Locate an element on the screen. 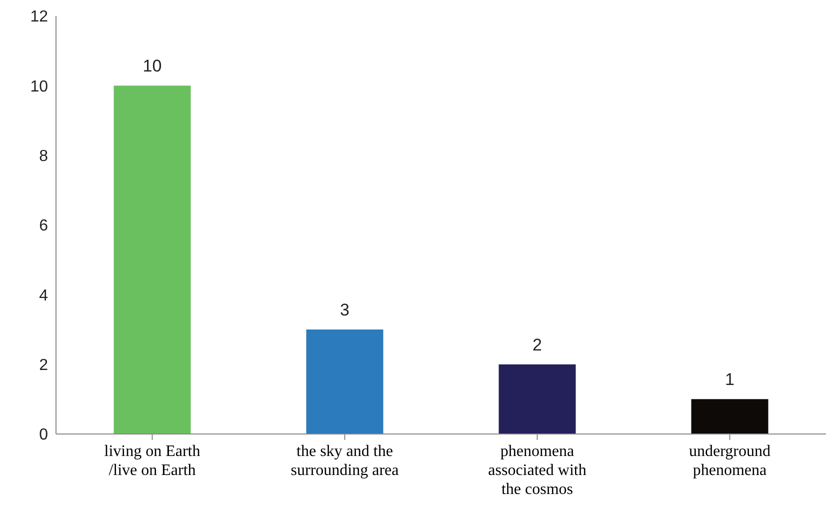 The height and width of the screenshot is (524, 838). data-label: 3 is located at coordinates (345, 310).